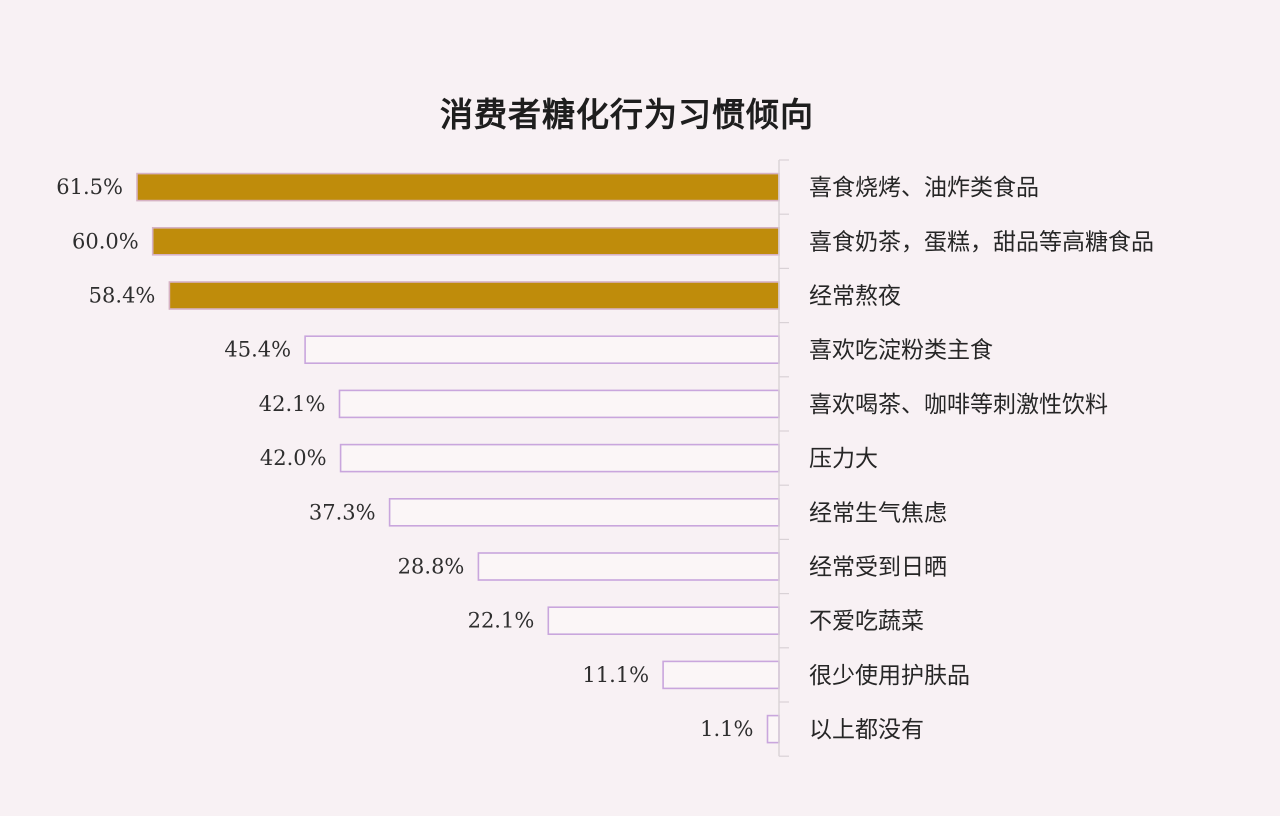 The height and width of the screenshot is (816, 1280). I want to click on value-label: 58.4%, so click(122, 296).